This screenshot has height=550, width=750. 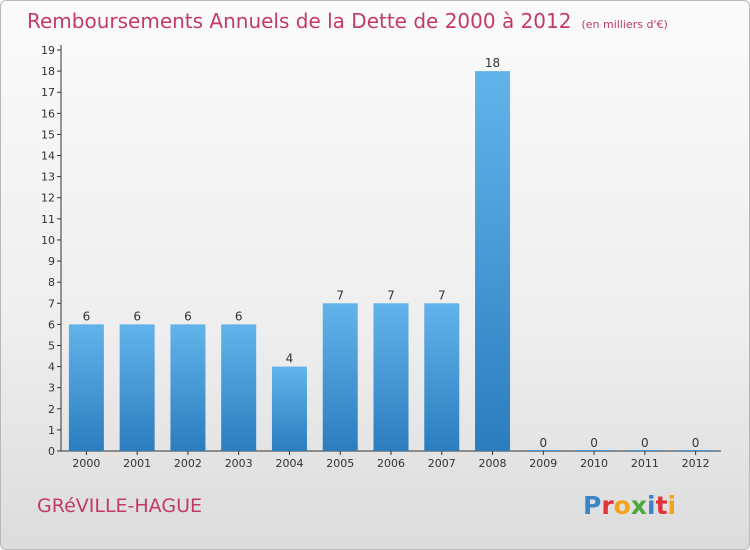 What do you see at coordinates (48, 113) in the screenshot?
I see `y-tick-label: 16` at bounding box center [48, 113].